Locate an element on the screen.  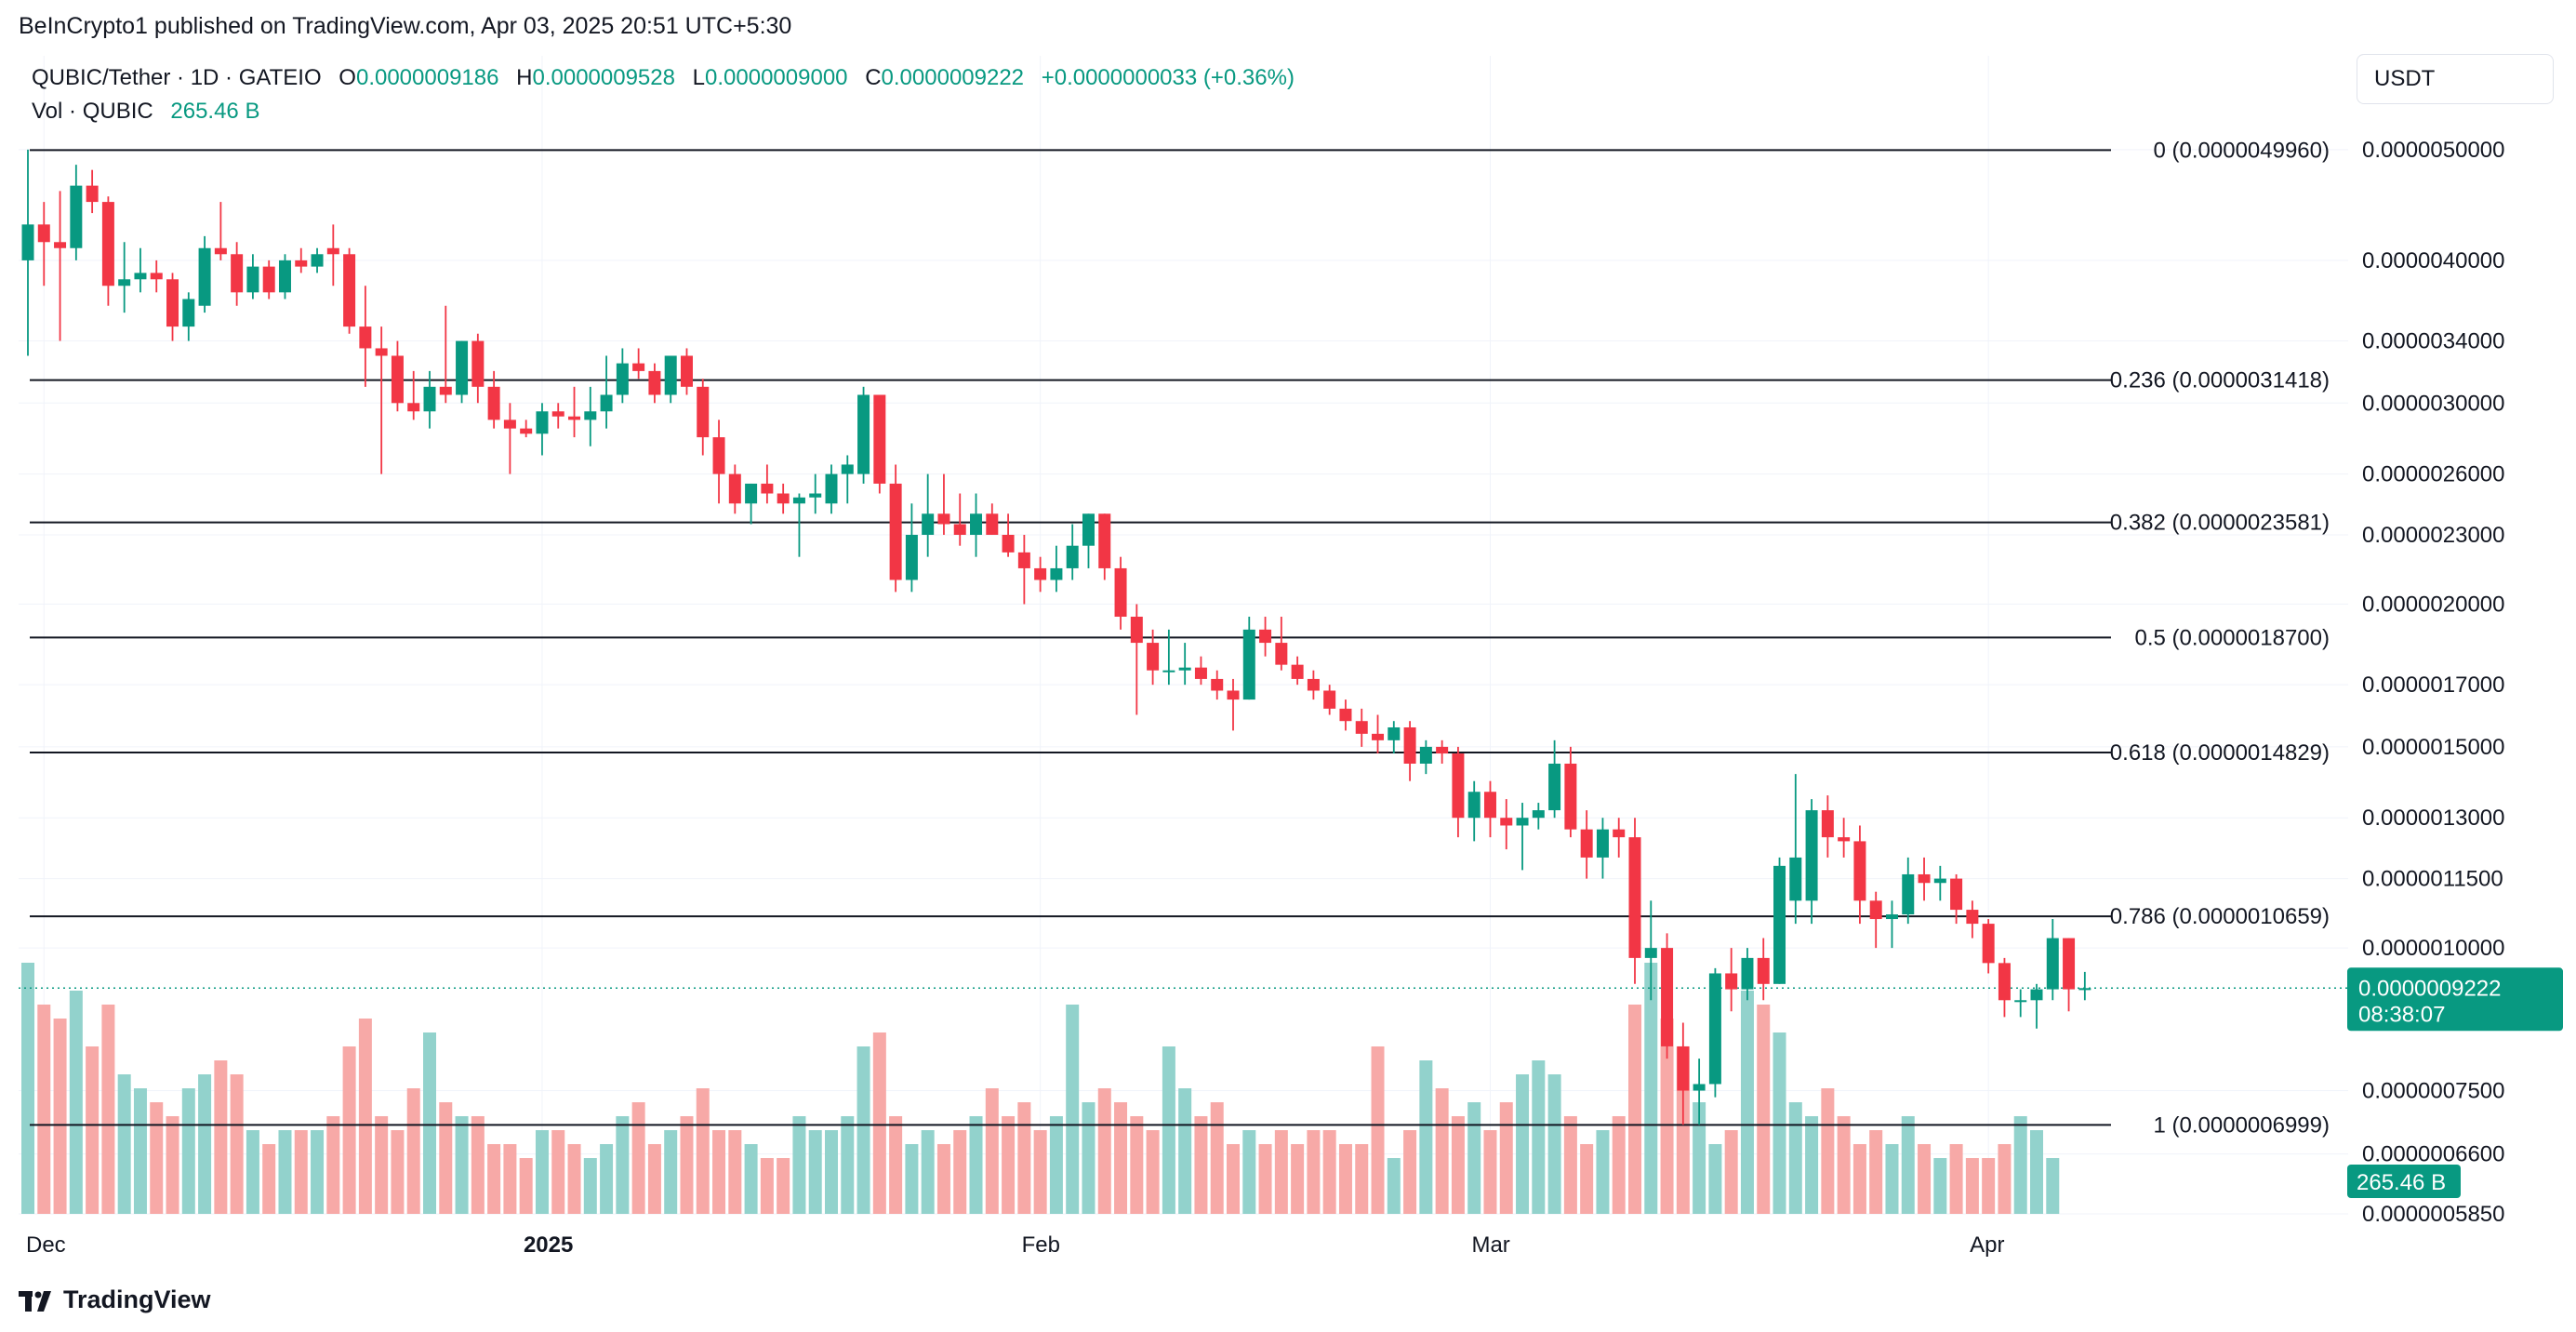
symbol-label: QUBIC/Tether · 1D · GATEIO is located at coordinates (177, 77).